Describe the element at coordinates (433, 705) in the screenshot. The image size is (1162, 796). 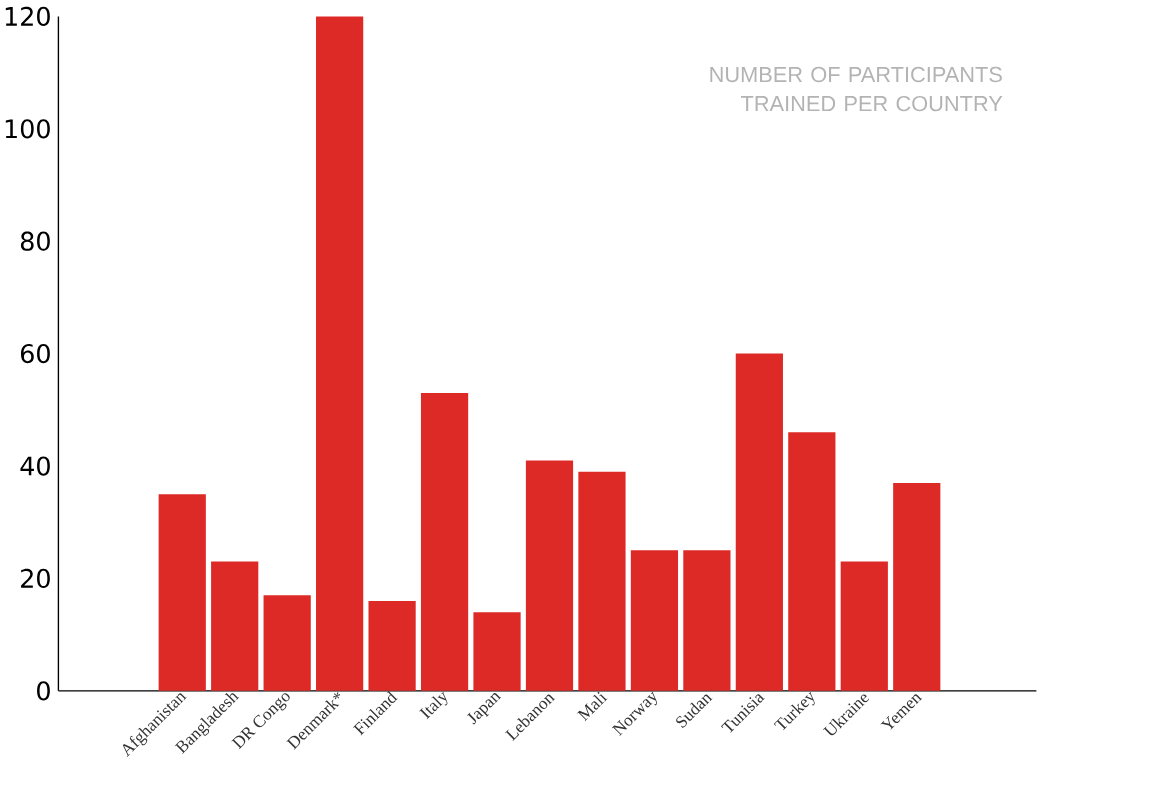
I see `x-tick-label: Italy` at that location.